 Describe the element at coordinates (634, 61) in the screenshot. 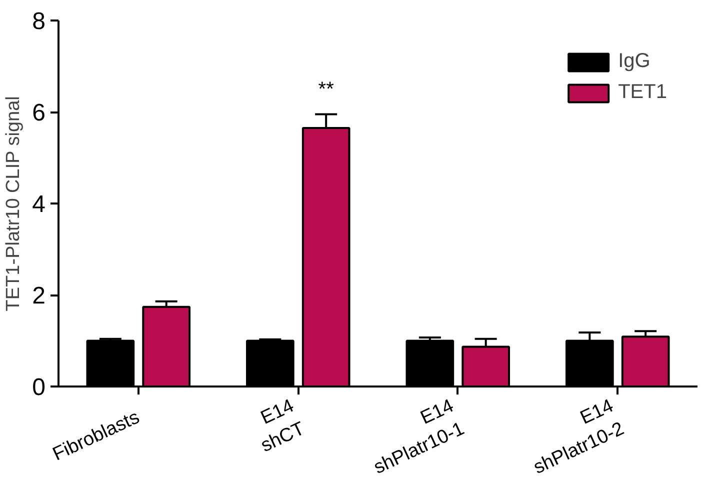

I see `legend-label: IgG` at that location.